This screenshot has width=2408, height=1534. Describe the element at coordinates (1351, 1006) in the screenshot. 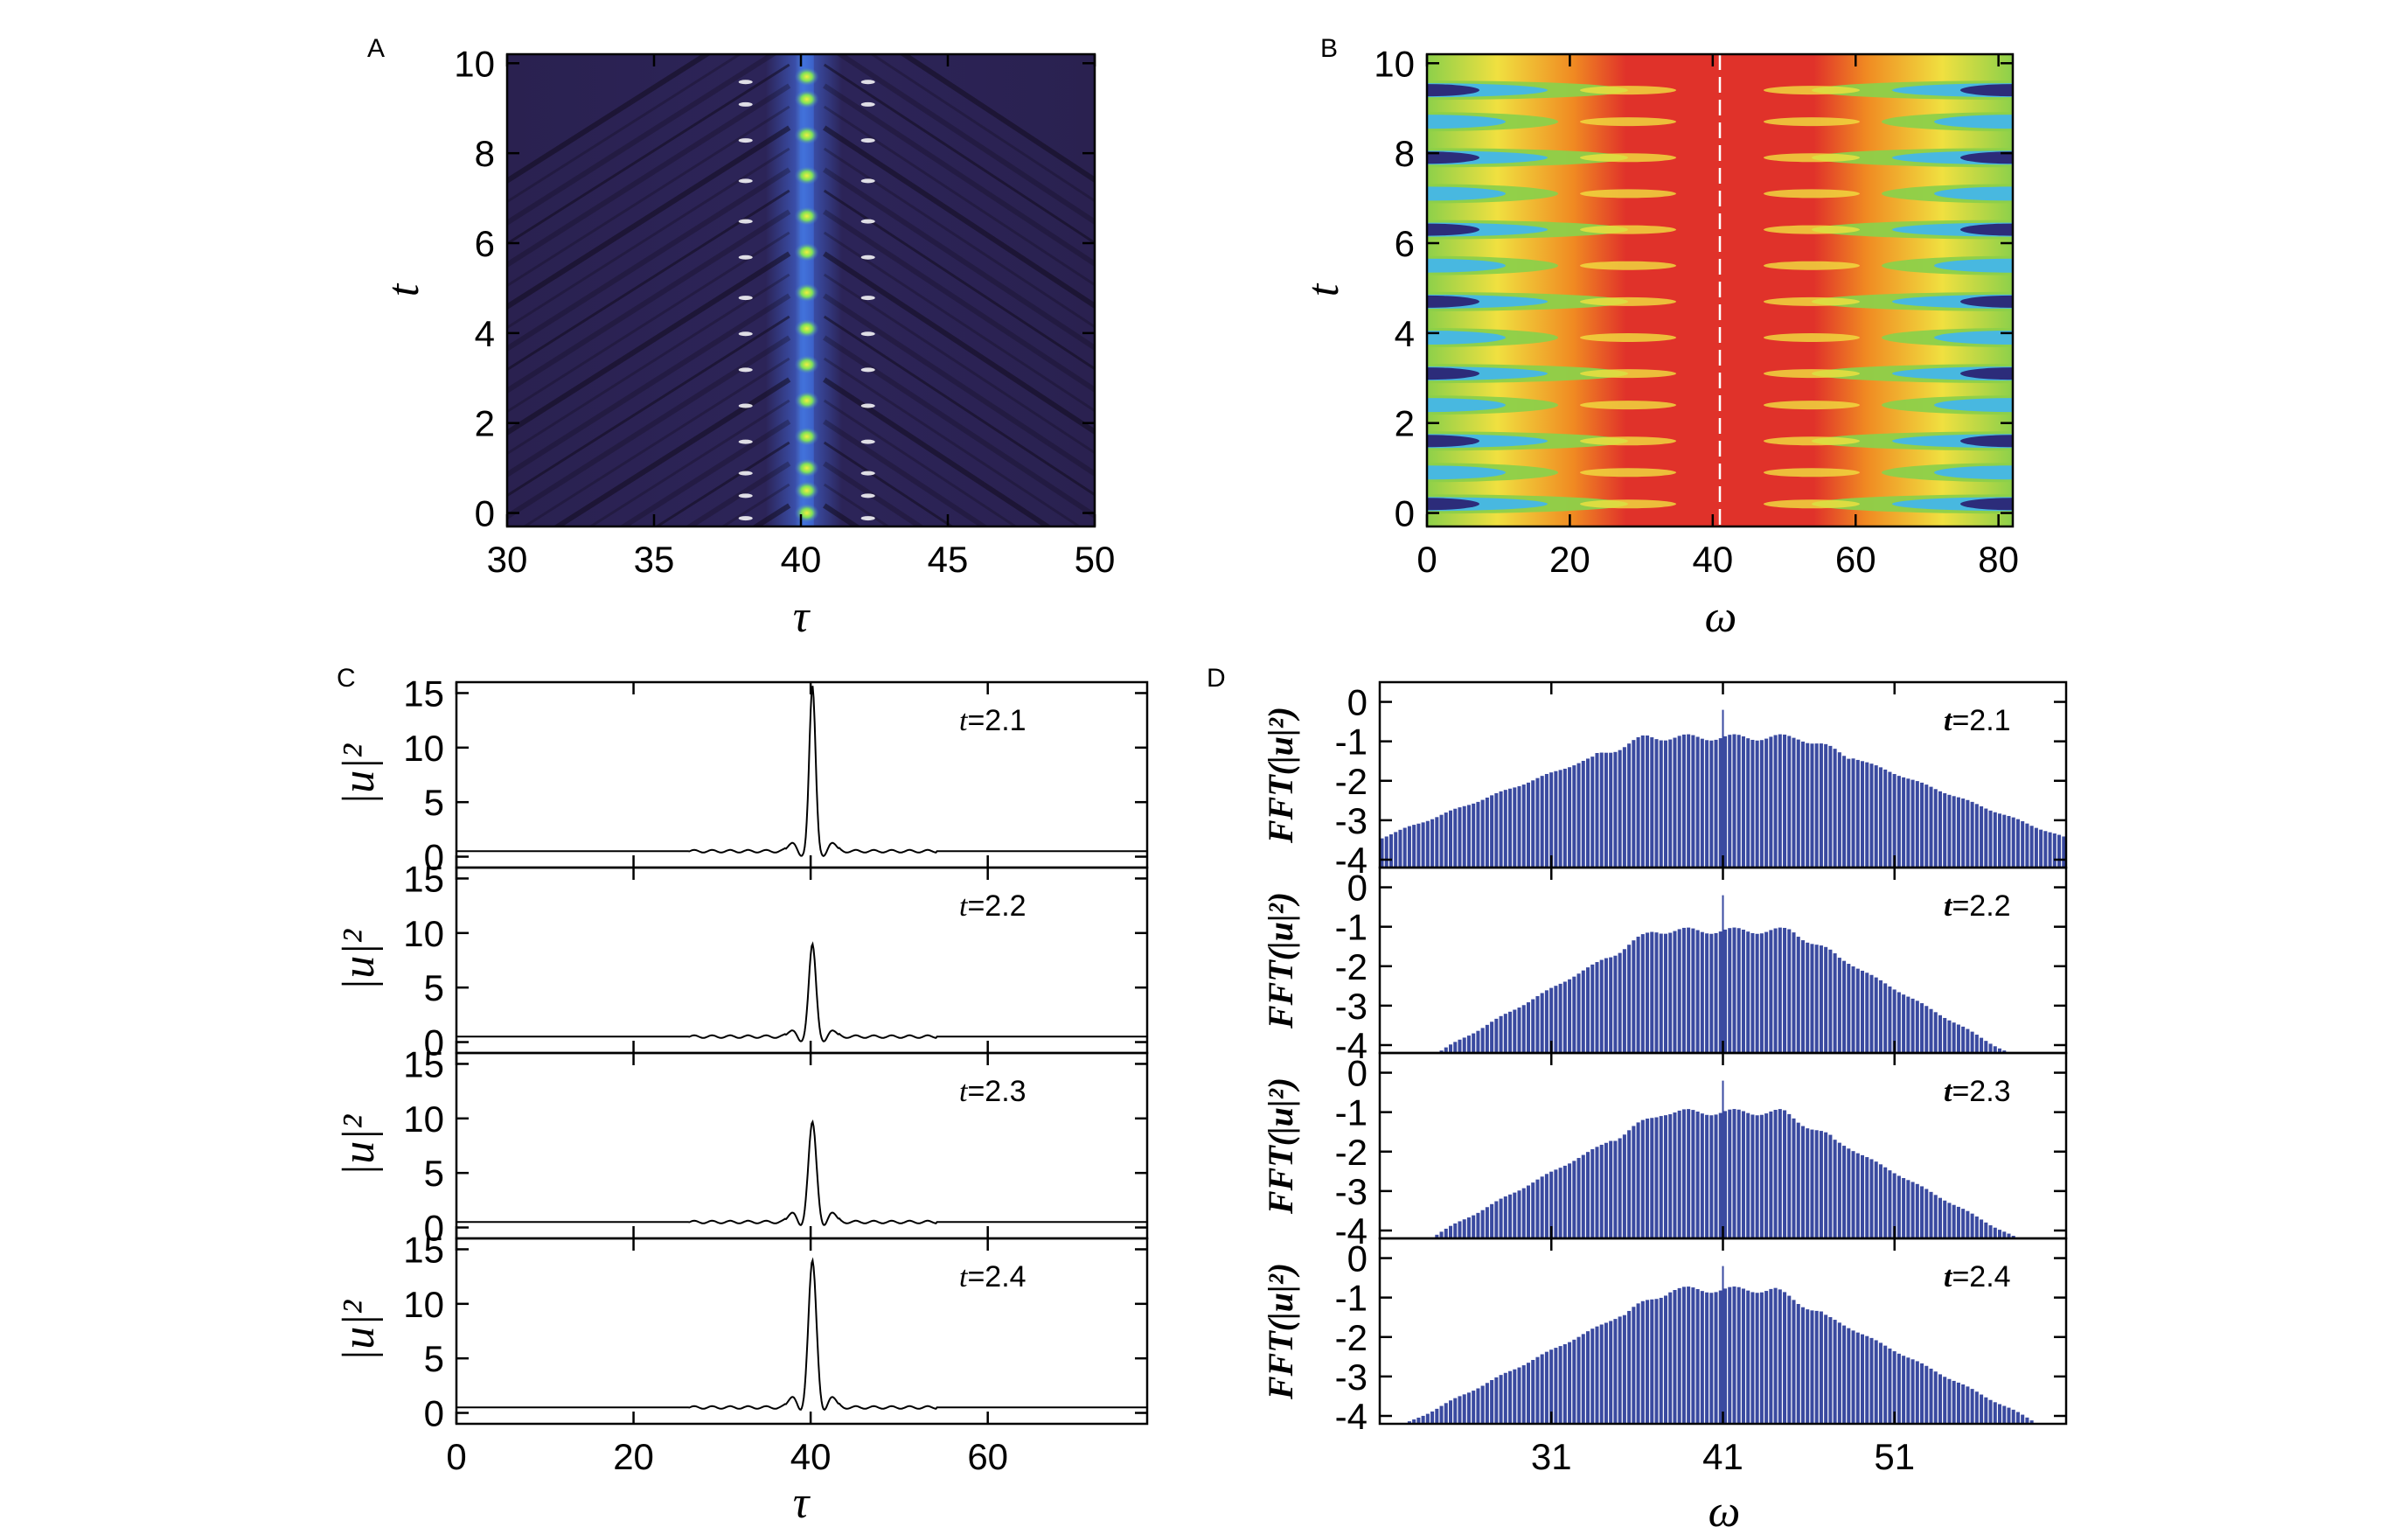

I see `panel-d-ytick-label: -3` at that location.